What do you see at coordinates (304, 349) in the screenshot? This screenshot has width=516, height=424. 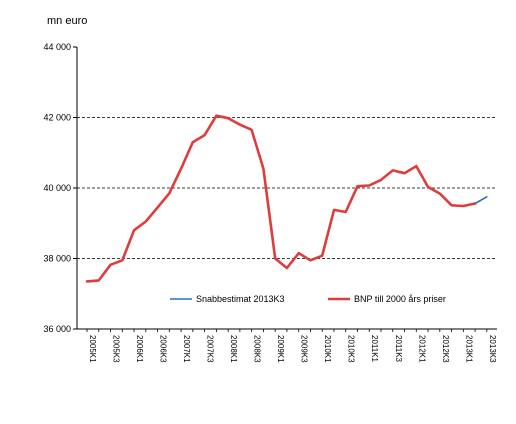 I see `x-tick-label: 2009K3` at bounding box center [304, 349].